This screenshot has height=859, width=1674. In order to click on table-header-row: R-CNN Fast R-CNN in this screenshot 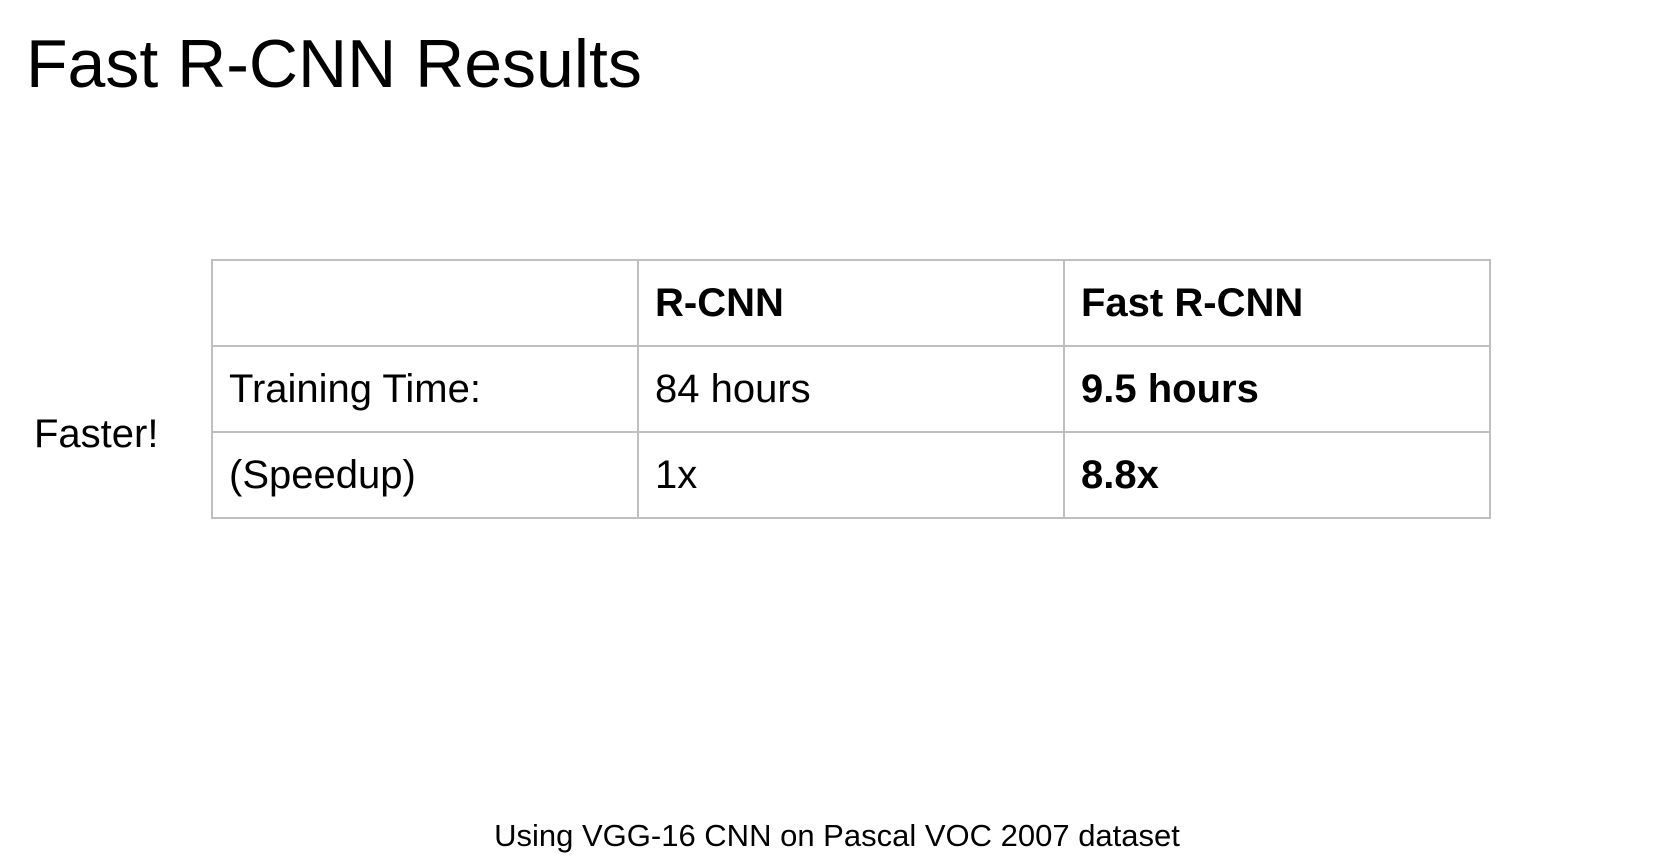, I will do `click(851, 303)`.